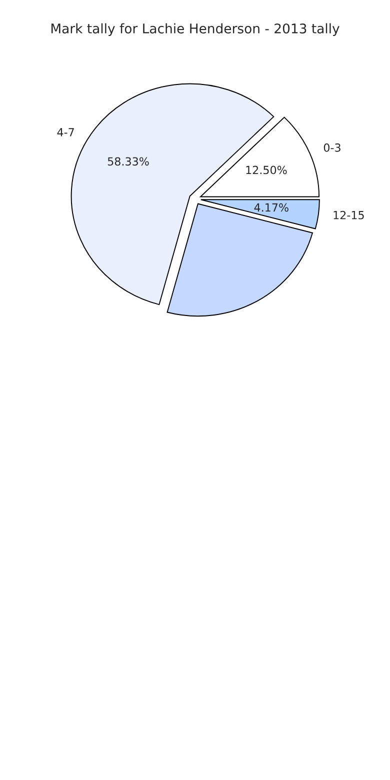 The width and height of the screenshot is (390, 780). I want to click on slice-label: 12-15, so click(349, 215).